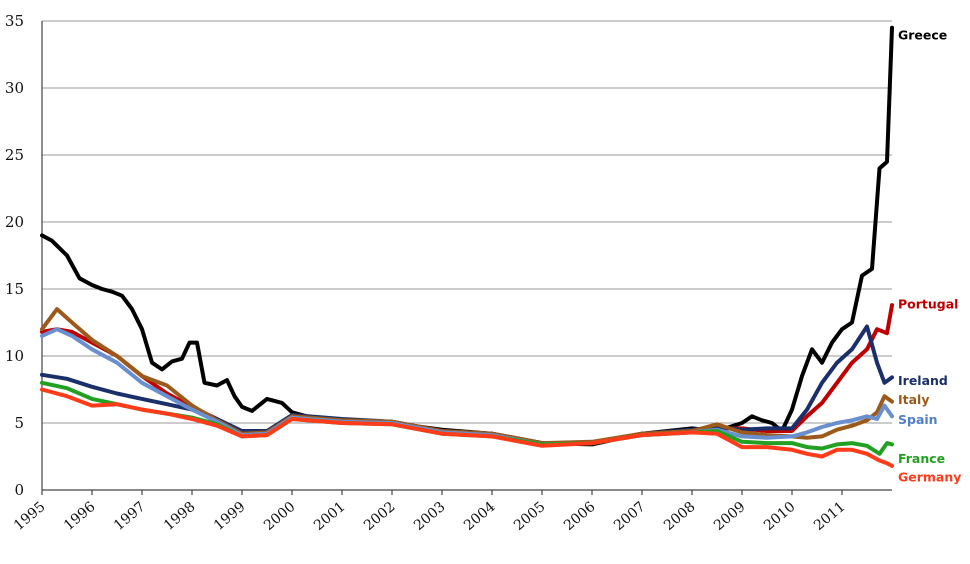 The height and width of the screenshot is (564, 970). What do you see at coordinates (780, 516) in the screenshot?
I see `x-tick-label: 2010` at bounding box center [780, 516].